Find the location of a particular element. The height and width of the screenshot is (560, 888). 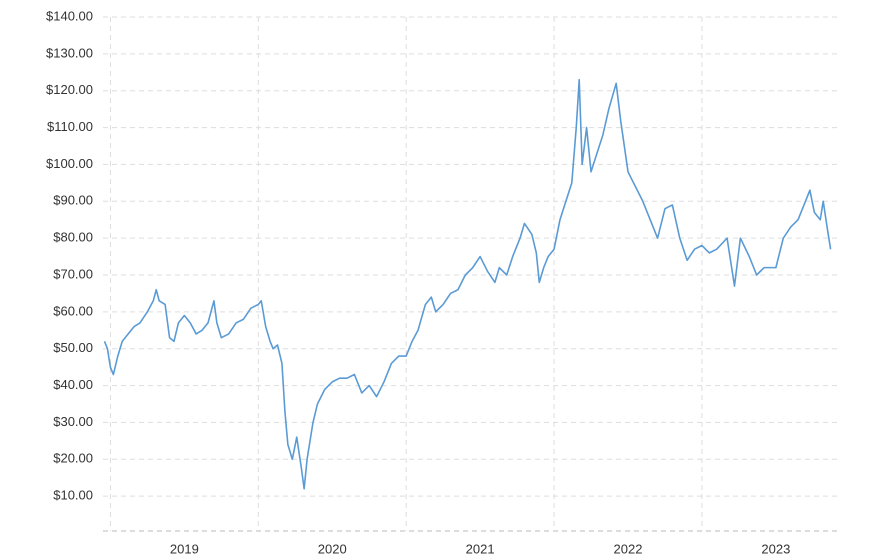

y-tick-label: $140.00 is located at coordinates (69, 15).